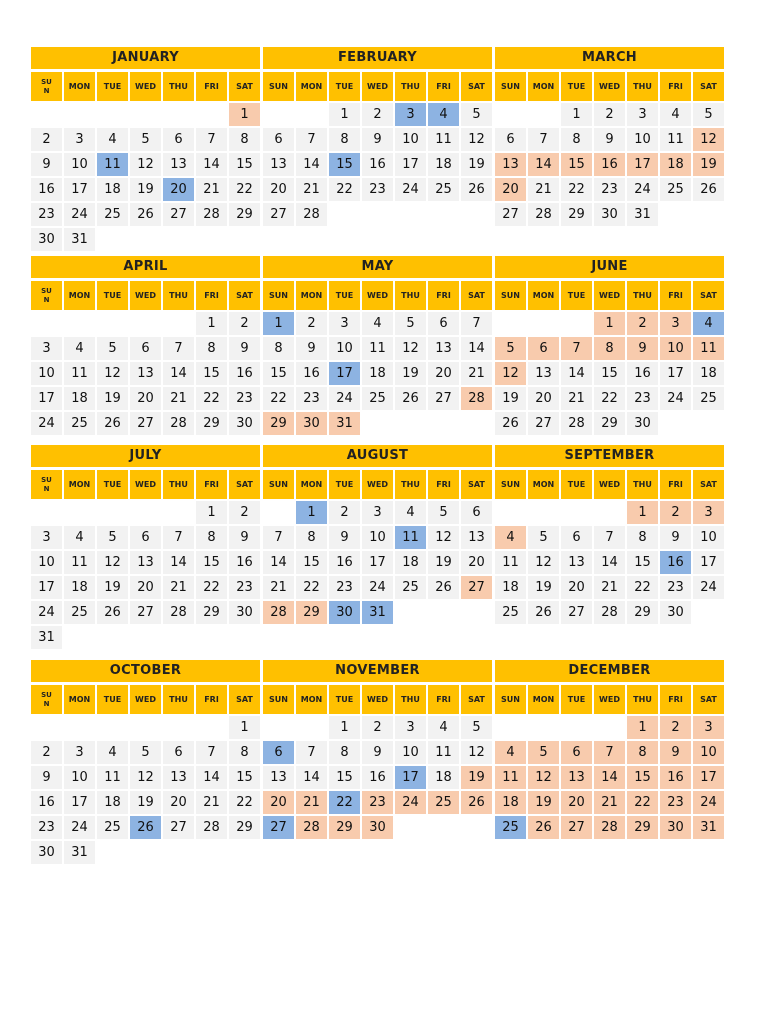 This screenshot has height=1024, width=768. Describe the element at coordinates (609, 777) in the screenshot. I see `week-row: 11 12 13 14 15 16 17` at that location.